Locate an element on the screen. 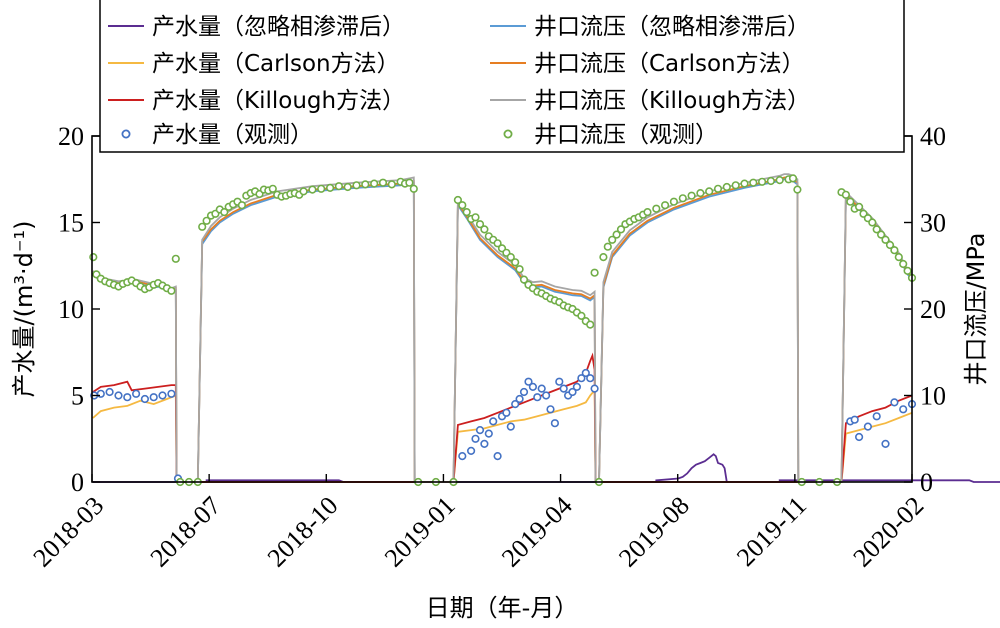 Image resolution: width=1000 pixels, height=628 pixels. x-tick-label: 2019-08 is located at coordinates (654, 532).